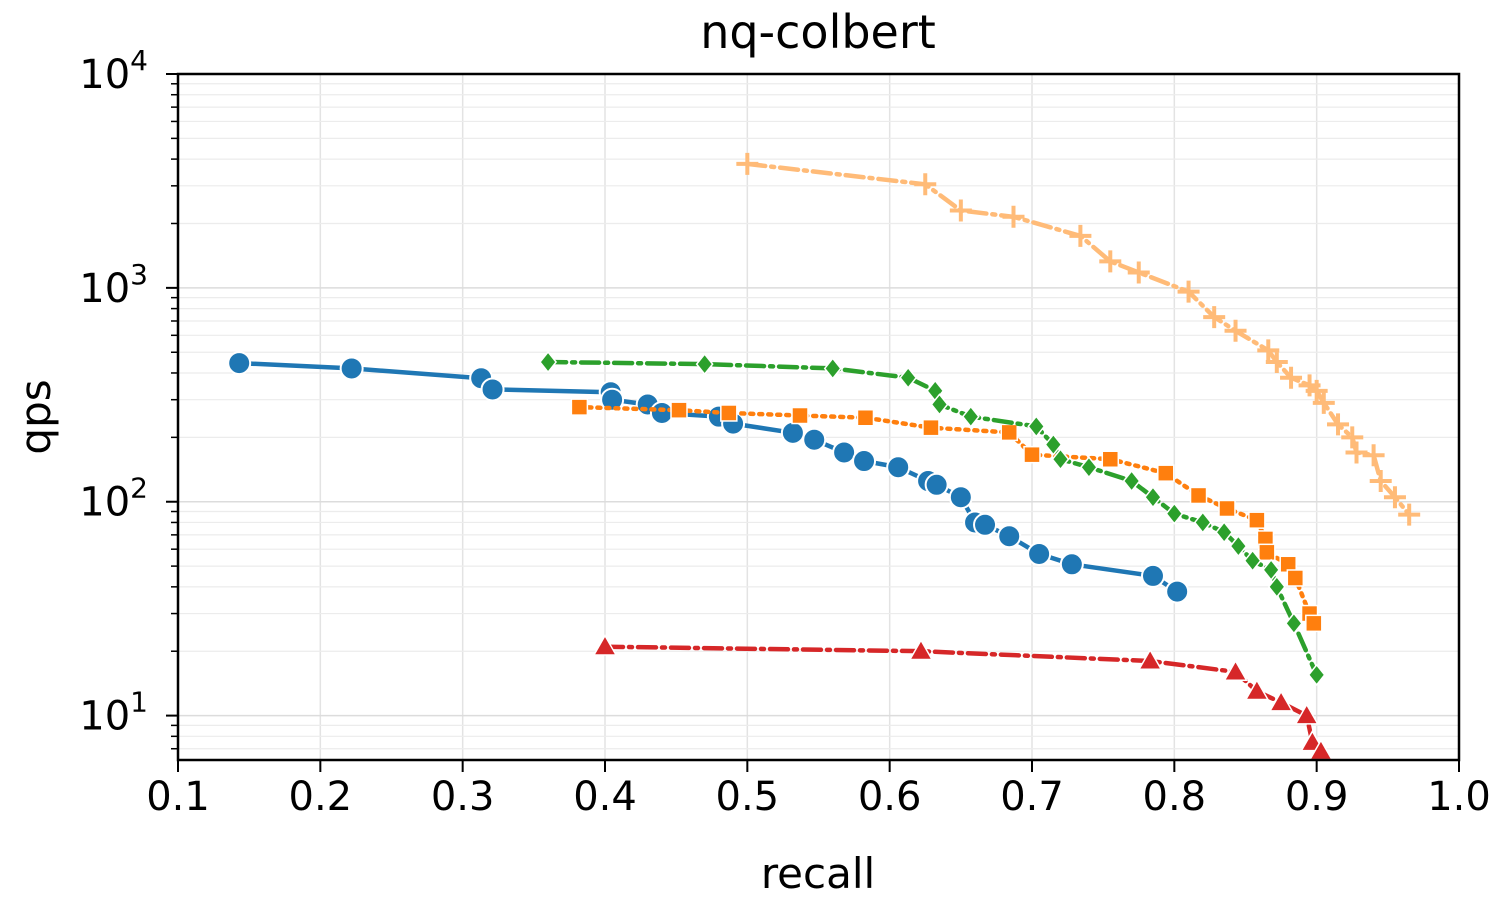  I want to click on series-orange, so click(946, 515).